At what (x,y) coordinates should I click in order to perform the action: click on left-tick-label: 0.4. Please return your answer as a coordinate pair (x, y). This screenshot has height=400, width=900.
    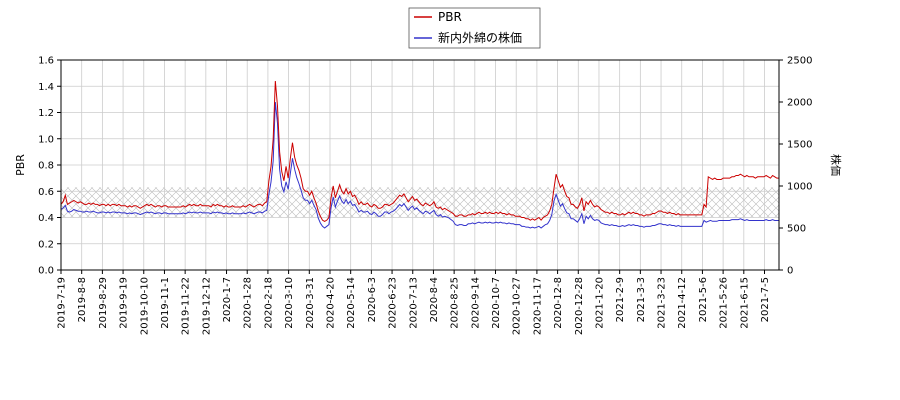
    Looking at the image, I should click on (46, 218).